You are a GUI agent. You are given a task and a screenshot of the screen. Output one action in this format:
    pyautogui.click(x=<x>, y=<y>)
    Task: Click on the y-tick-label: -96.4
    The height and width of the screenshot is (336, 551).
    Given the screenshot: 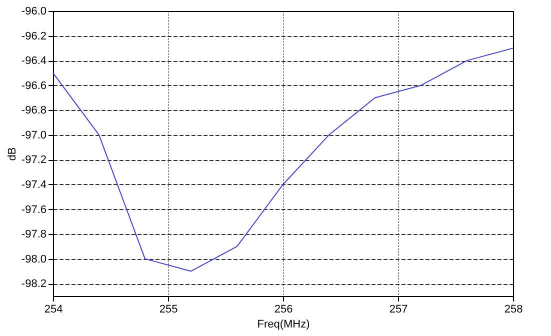 What is the action you would take?
    pyautogui.click(x=33, y=61)
    